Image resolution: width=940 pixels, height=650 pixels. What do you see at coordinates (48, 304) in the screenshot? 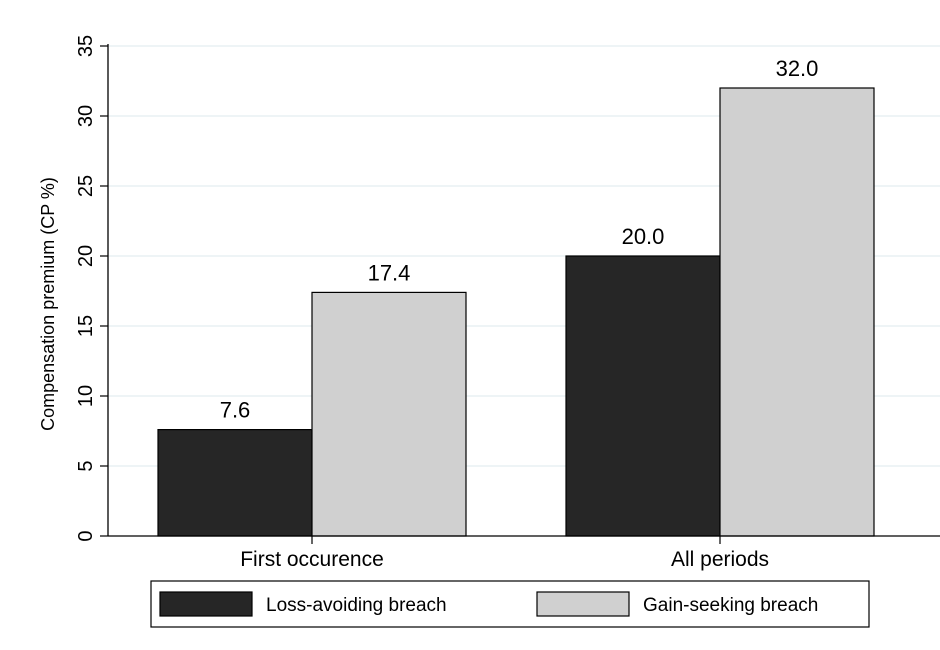
I see `y-axis-title: Compensation premium (CP %)` at bounding box center [48, 304].